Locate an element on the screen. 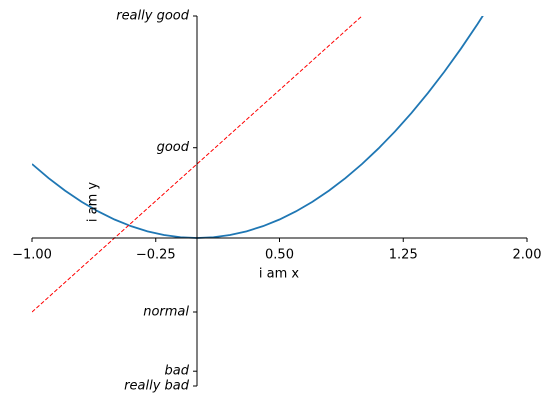 The image size is (552, 411). y-tick-label: good is located at coordinates (173, 147).